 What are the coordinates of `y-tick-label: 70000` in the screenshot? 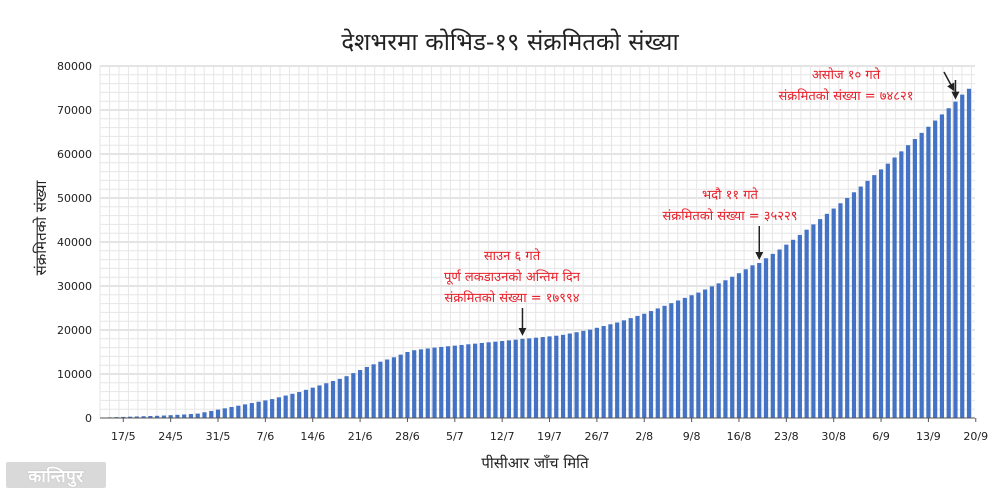 It's located at (74, 110).